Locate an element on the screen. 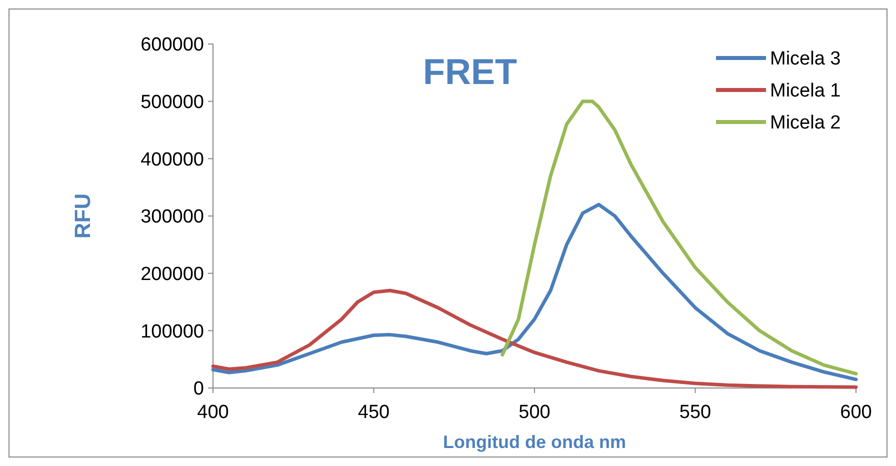 This screenshot has height=466, width=896. y-tick-label: 0 is located at coordinates (198, 389).